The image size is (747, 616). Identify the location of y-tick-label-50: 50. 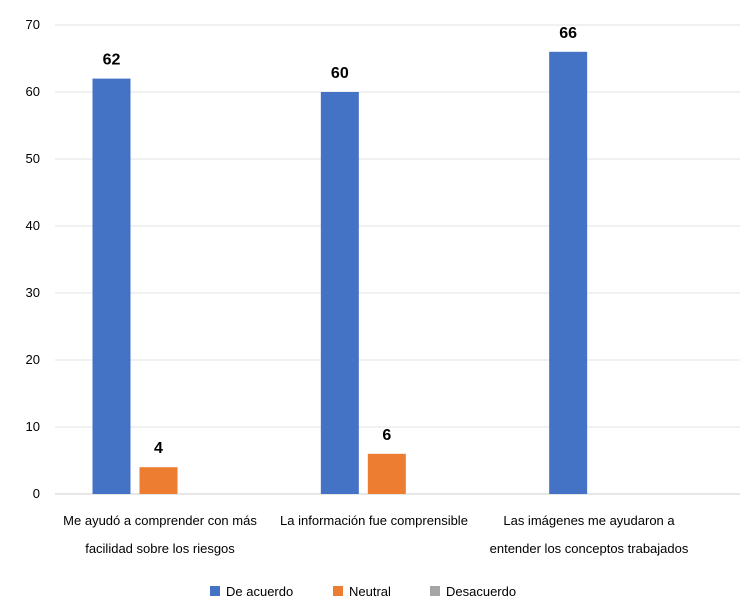
(33, 158).